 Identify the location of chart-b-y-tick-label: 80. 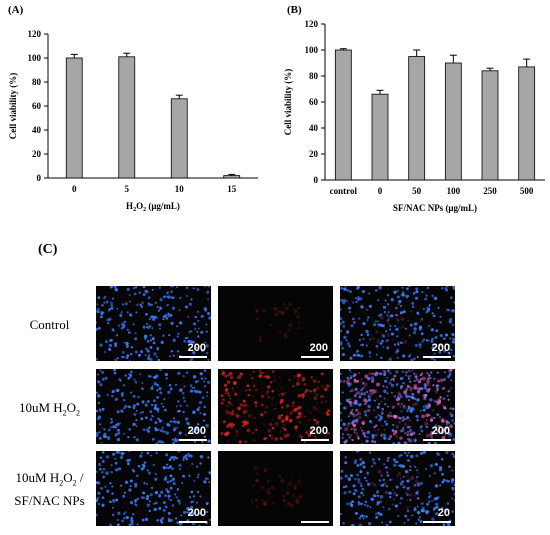
(314, 76).